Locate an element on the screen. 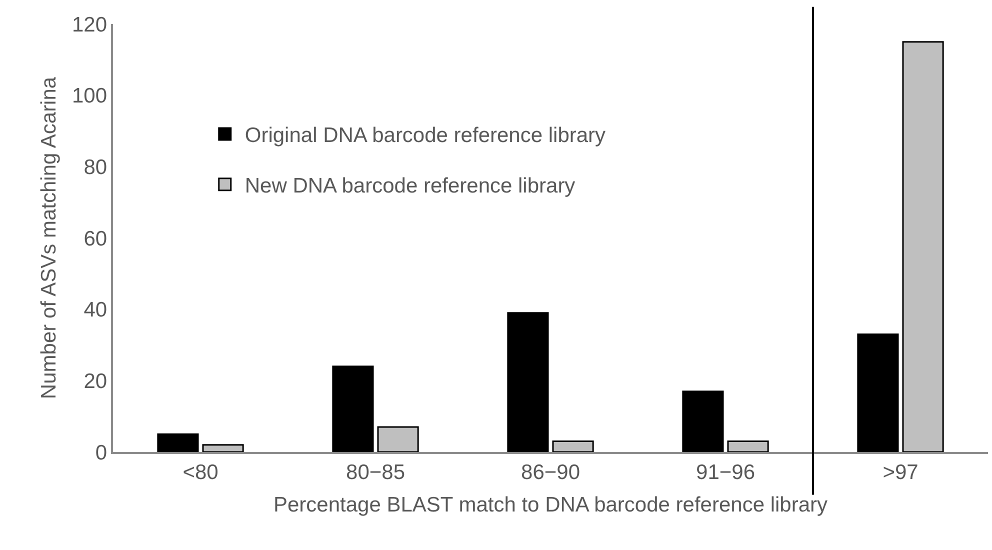 This screenshot has width=992, height=550. y-tick-label: 120 is located at coordinates (90, 24).